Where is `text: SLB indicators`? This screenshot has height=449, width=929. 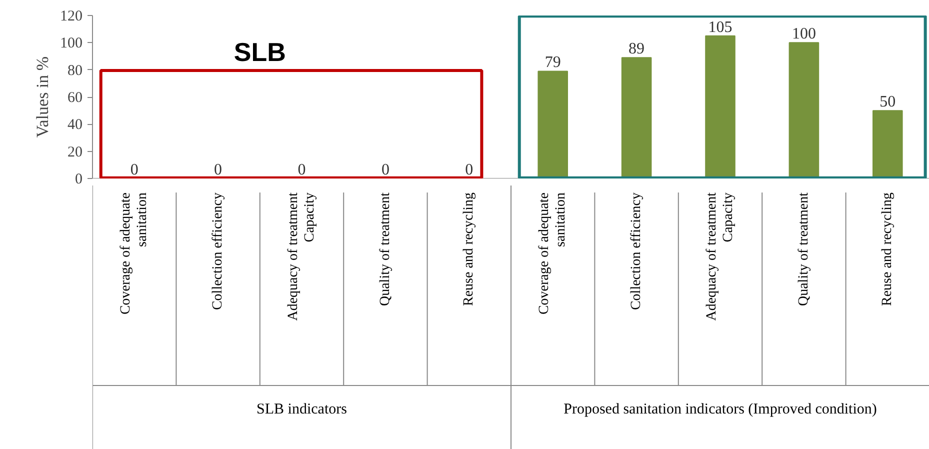 text: SLB indicators is located at coordinates (302, 410).